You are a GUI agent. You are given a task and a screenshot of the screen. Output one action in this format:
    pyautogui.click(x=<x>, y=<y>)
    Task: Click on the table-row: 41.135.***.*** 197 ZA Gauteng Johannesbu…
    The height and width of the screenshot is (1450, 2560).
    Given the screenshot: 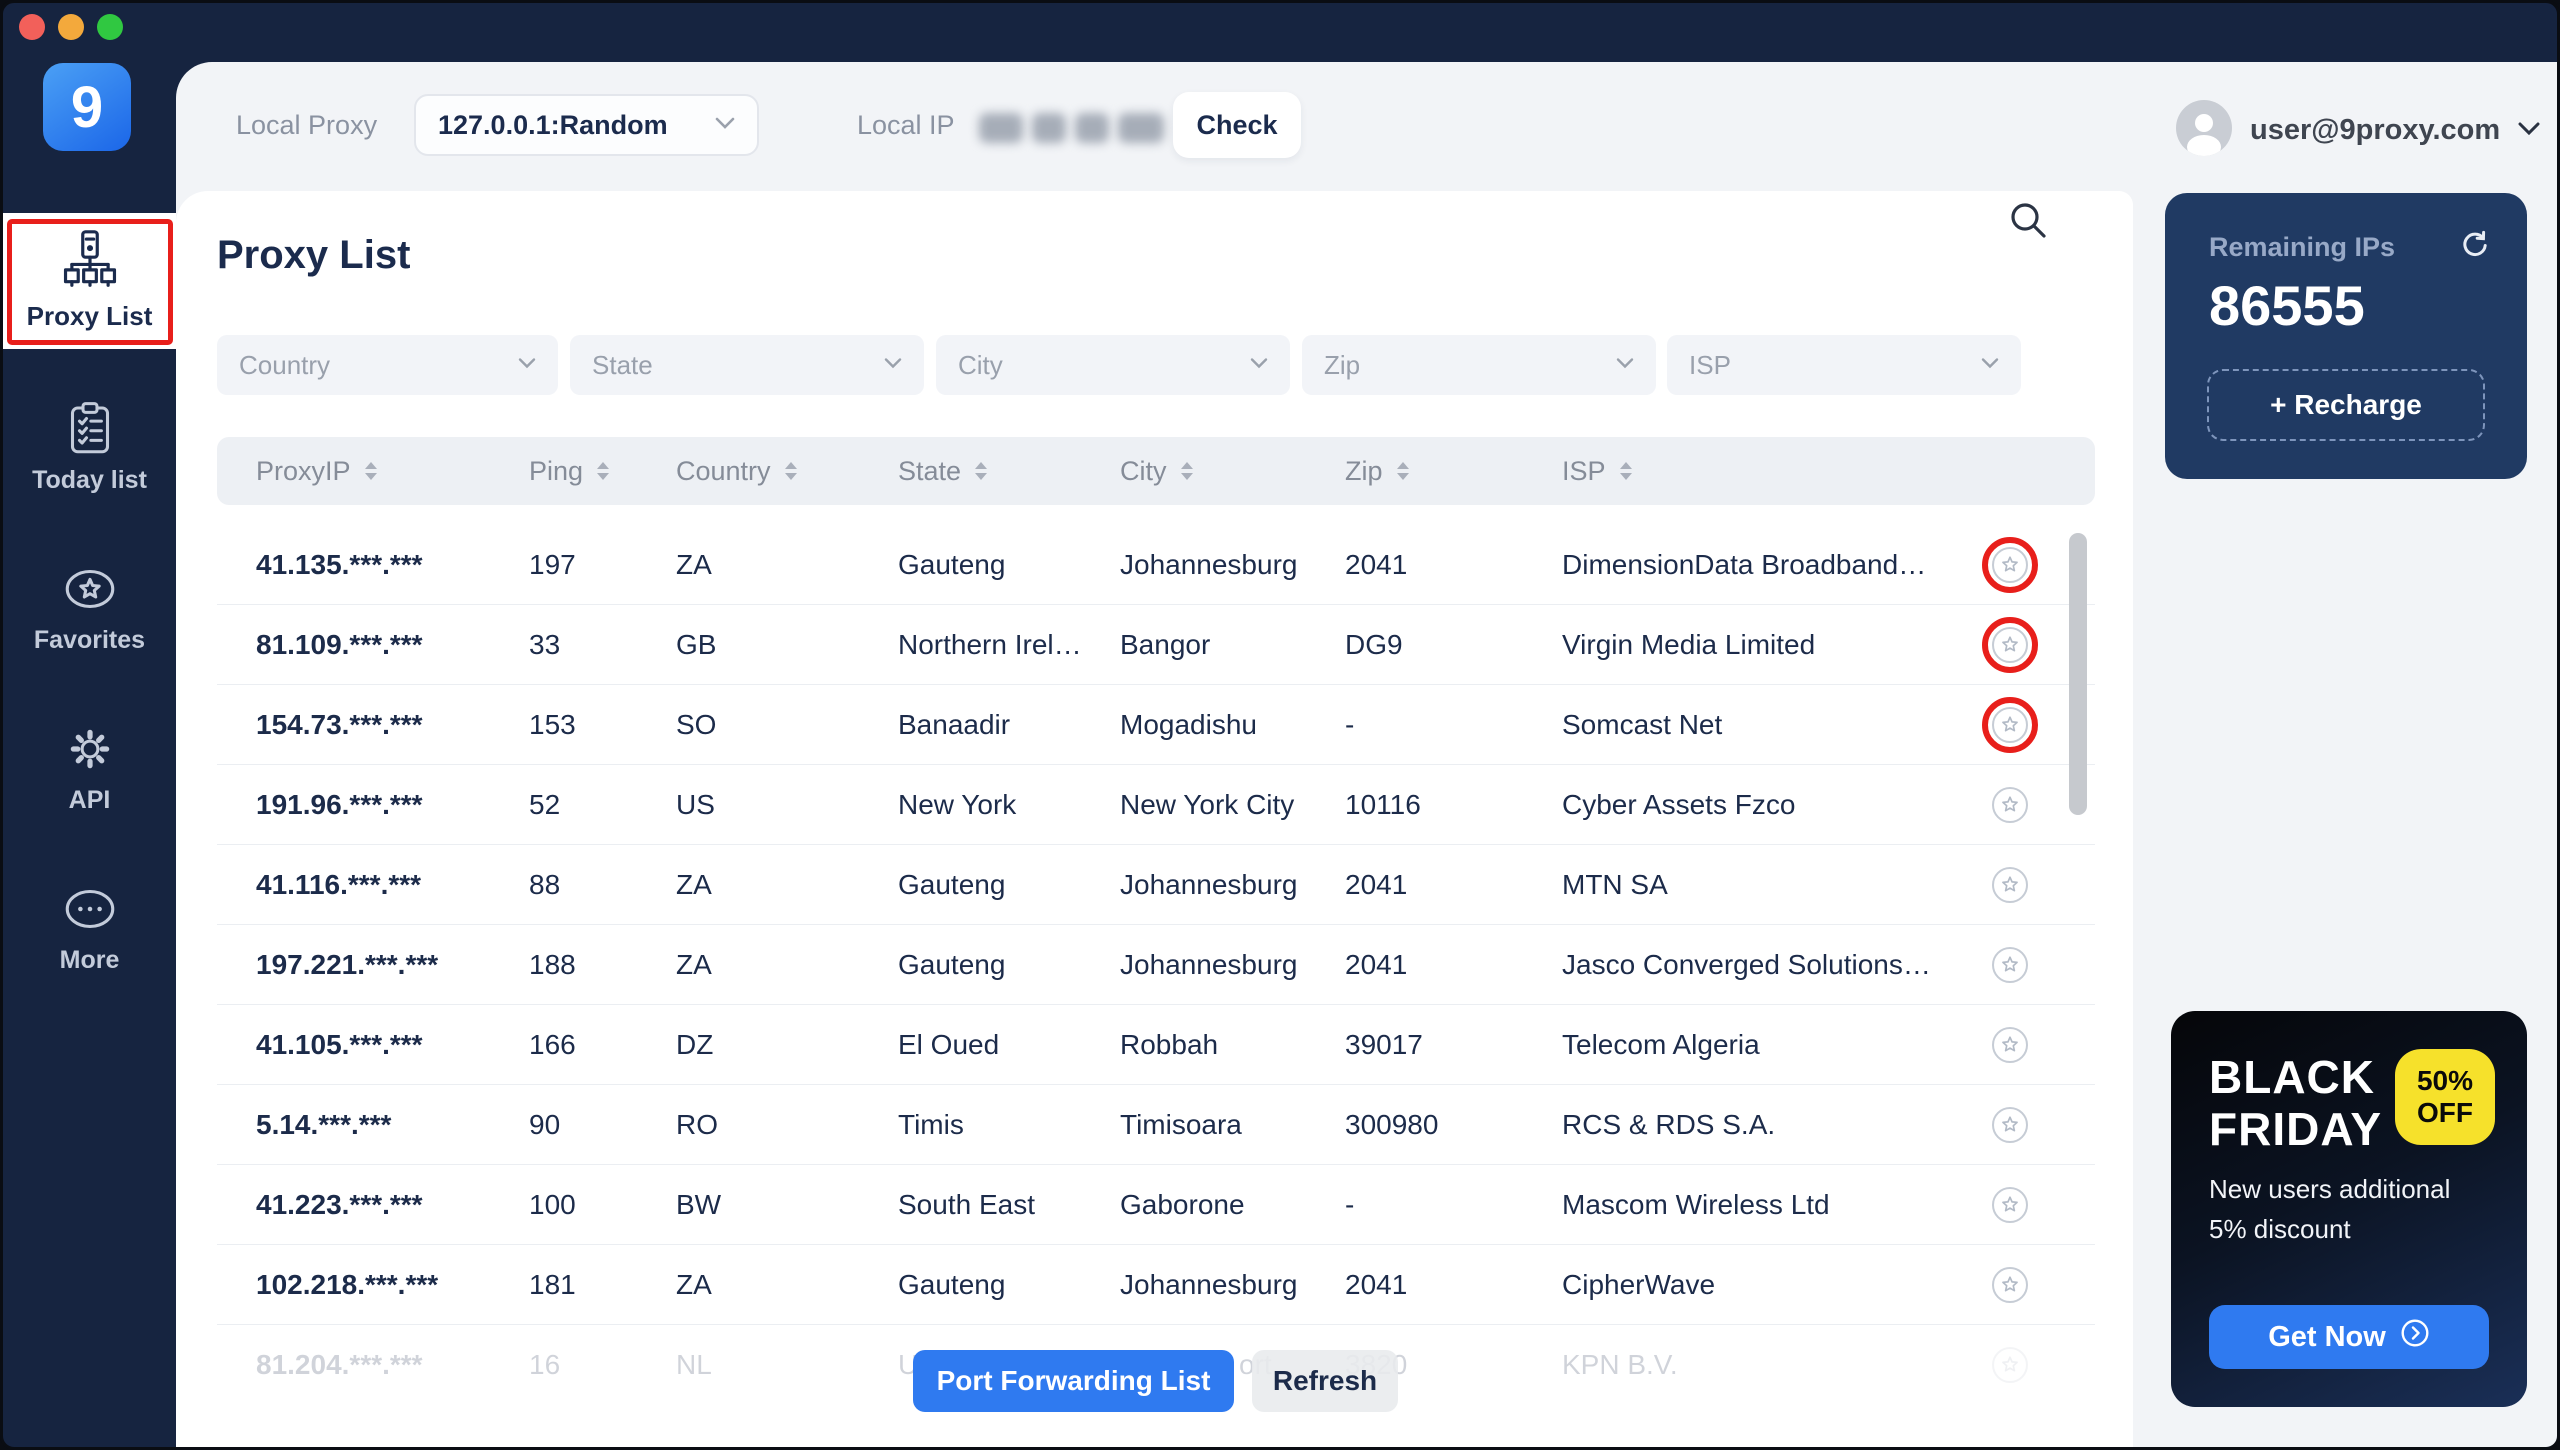 What is the action you would take?
    pyautogui.click(x=1156, y=565)
    